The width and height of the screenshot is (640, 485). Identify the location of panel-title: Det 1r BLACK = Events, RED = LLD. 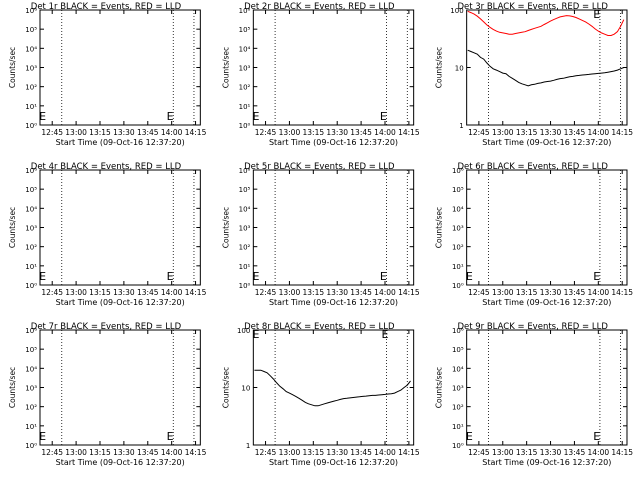
(106, 7).